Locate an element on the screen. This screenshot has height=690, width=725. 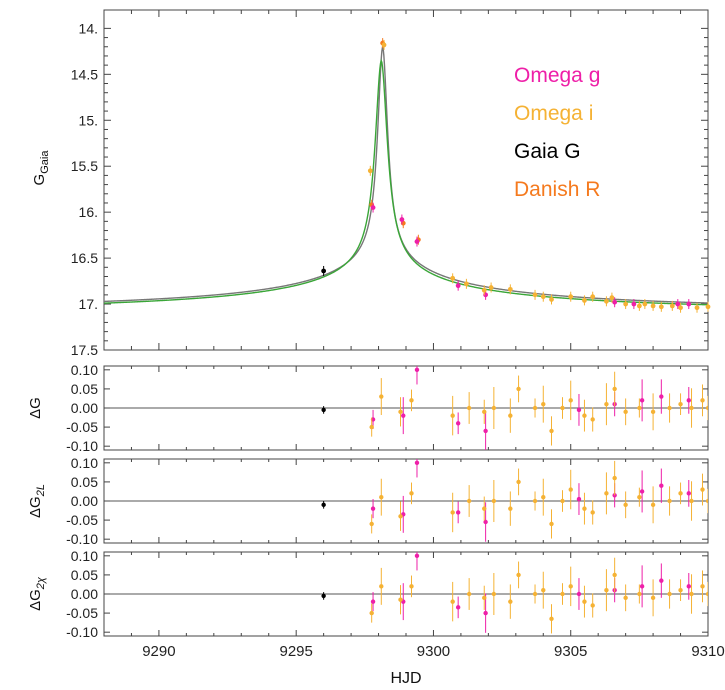
x-tick-label: 9295 is located at coordinates (295, 651).